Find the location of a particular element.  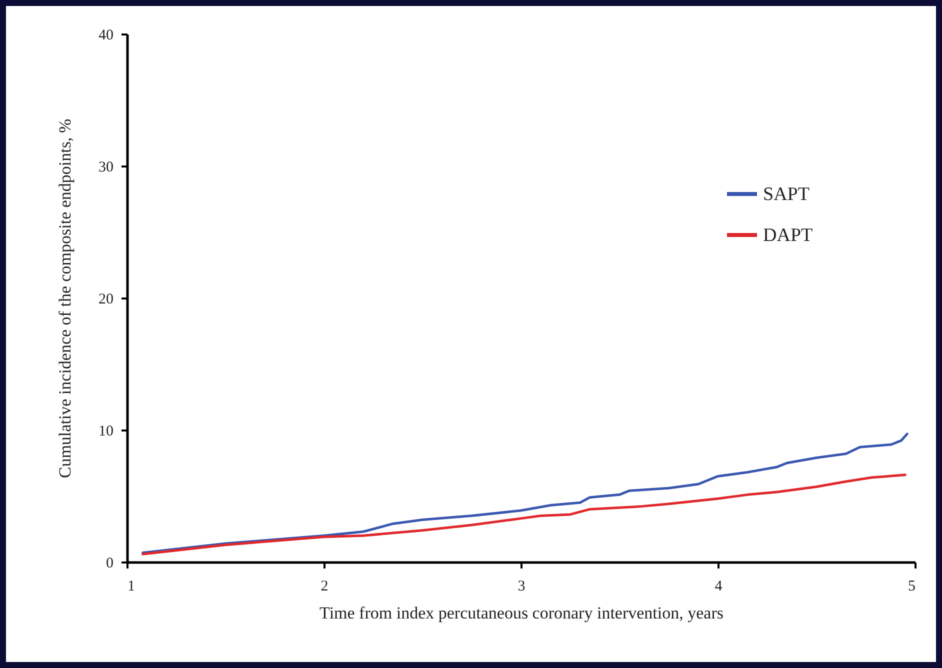

x-tick-label: 1 is located at coordinates (131, 586).